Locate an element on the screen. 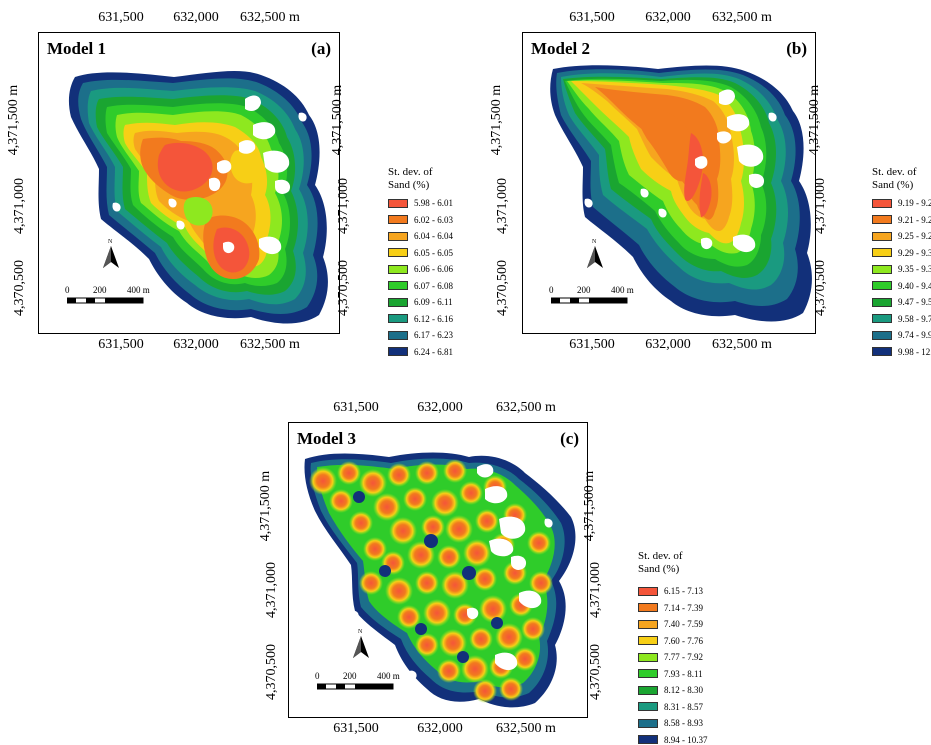 The width and height of the screenshot is (931, 745). legend-item: 9.19 - 9.20 is located at coordinates (901, 203).